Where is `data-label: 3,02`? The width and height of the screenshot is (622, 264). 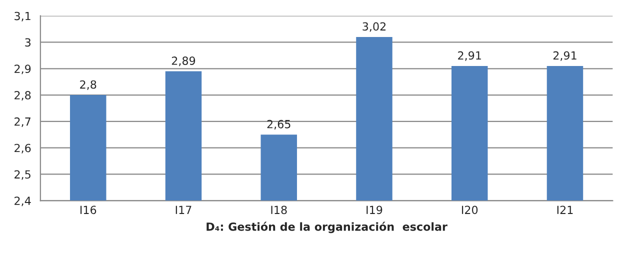 data-label: 3,02 is located at coordinates (374, 27).